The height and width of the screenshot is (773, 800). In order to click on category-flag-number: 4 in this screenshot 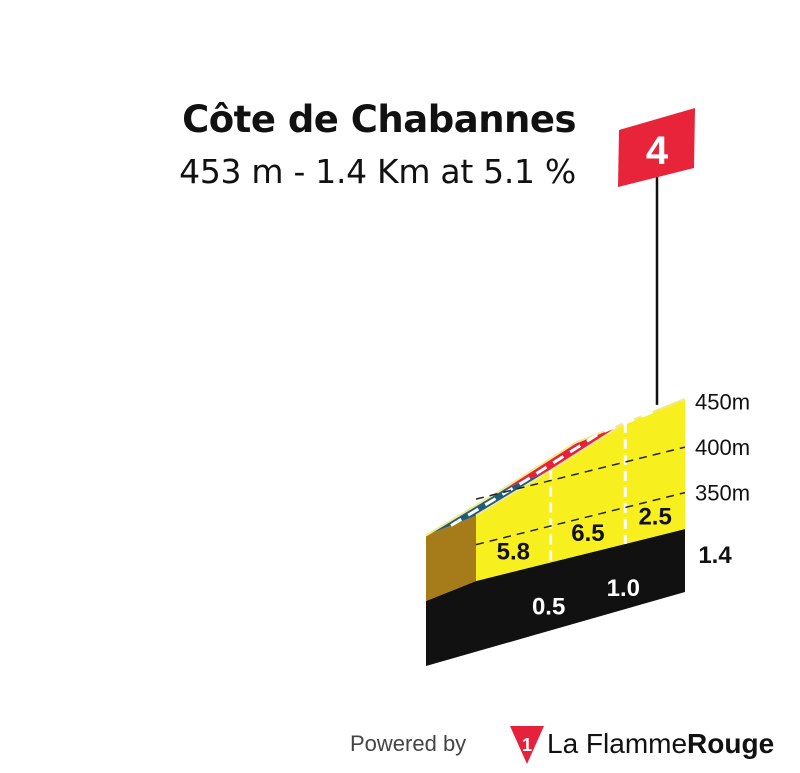, I will do `click(657, 151)`.